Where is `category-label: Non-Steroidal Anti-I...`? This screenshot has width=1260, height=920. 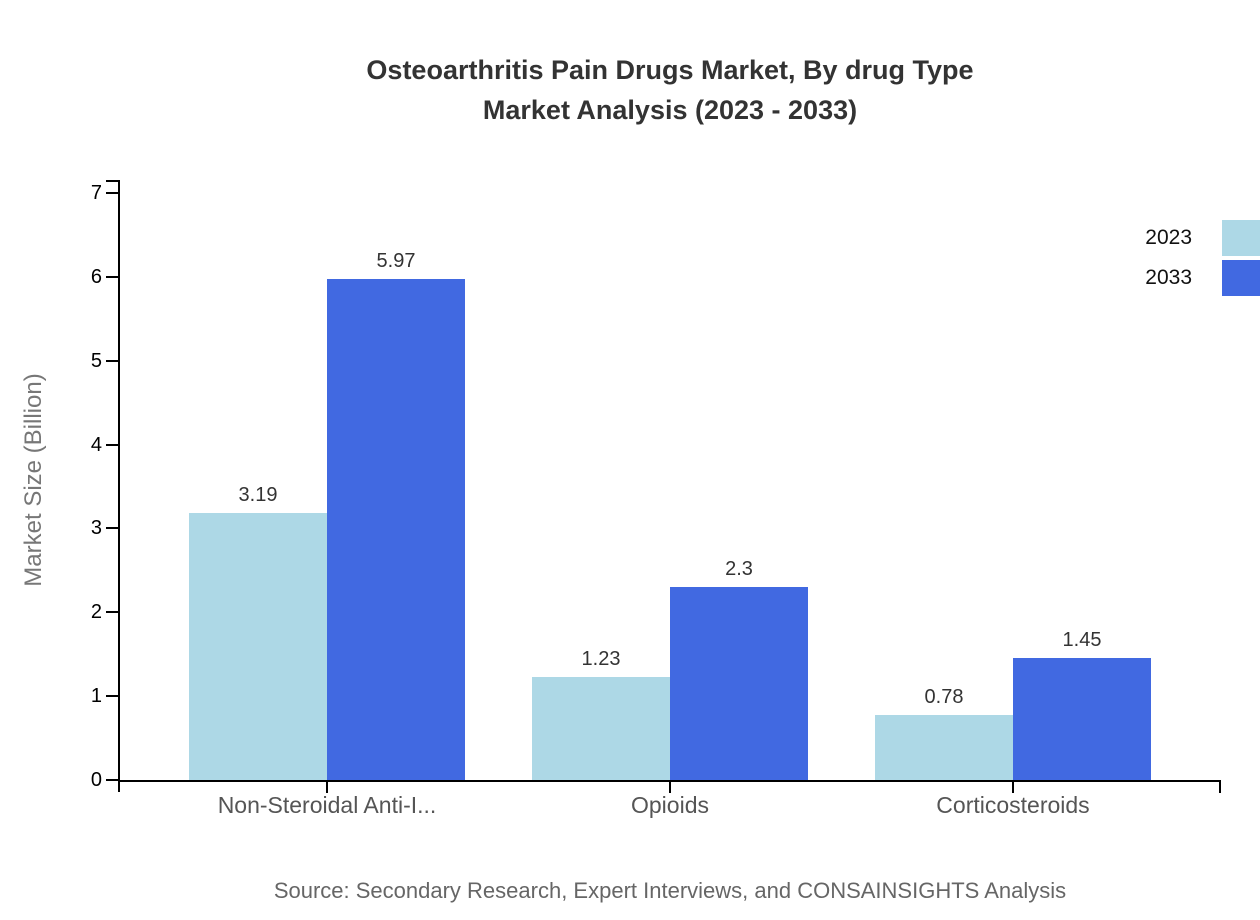
category-label: Non-Steroidal Anti-I... is located at coordinates (327, 805).